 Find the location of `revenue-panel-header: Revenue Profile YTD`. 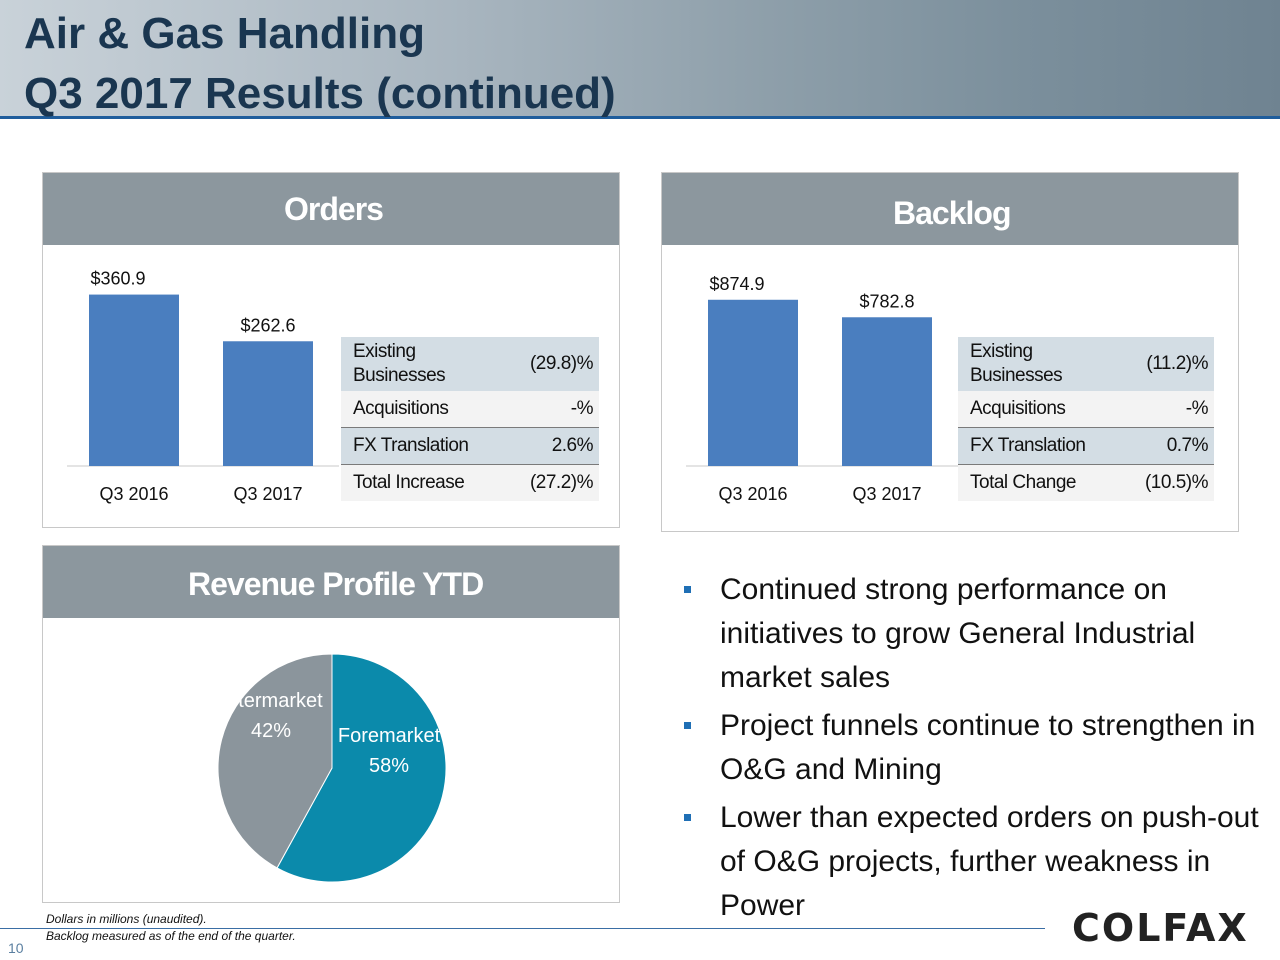

revenue-panel-header: Revenue Profile YTD is located at coordinates (331, 582).